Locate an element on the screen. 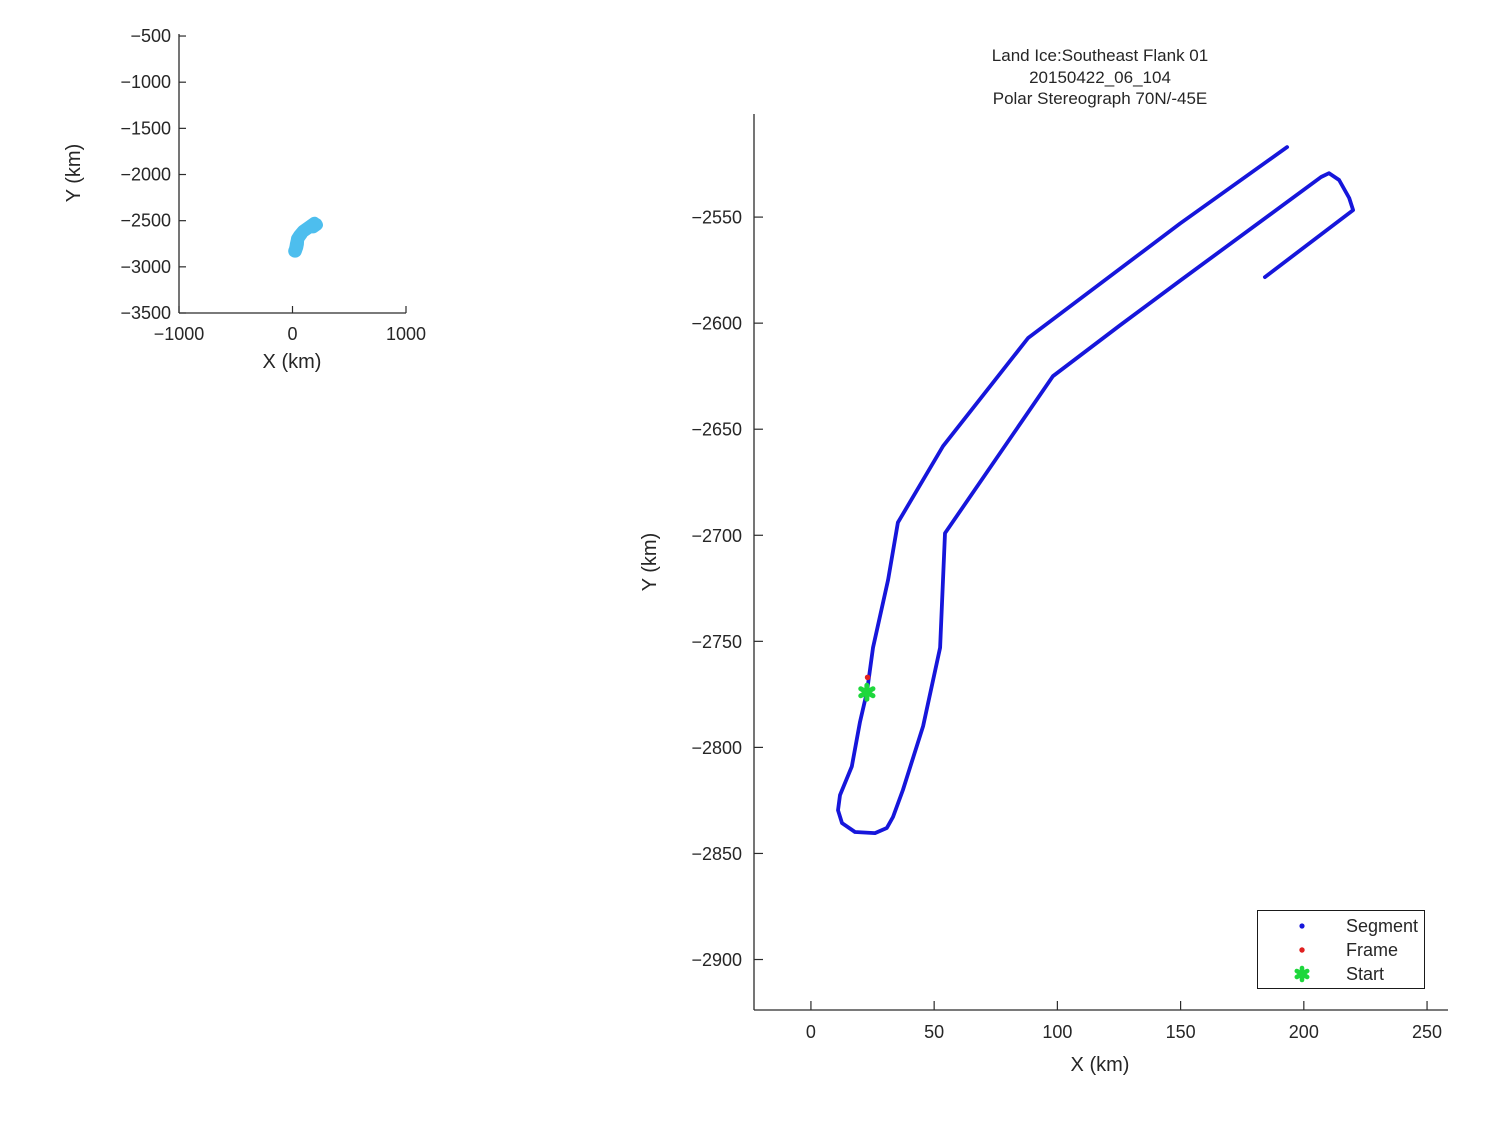 This screenshot has height=1125, width=1500. main-x-tick-label: 100 is located at coordinates (1057, 1032).